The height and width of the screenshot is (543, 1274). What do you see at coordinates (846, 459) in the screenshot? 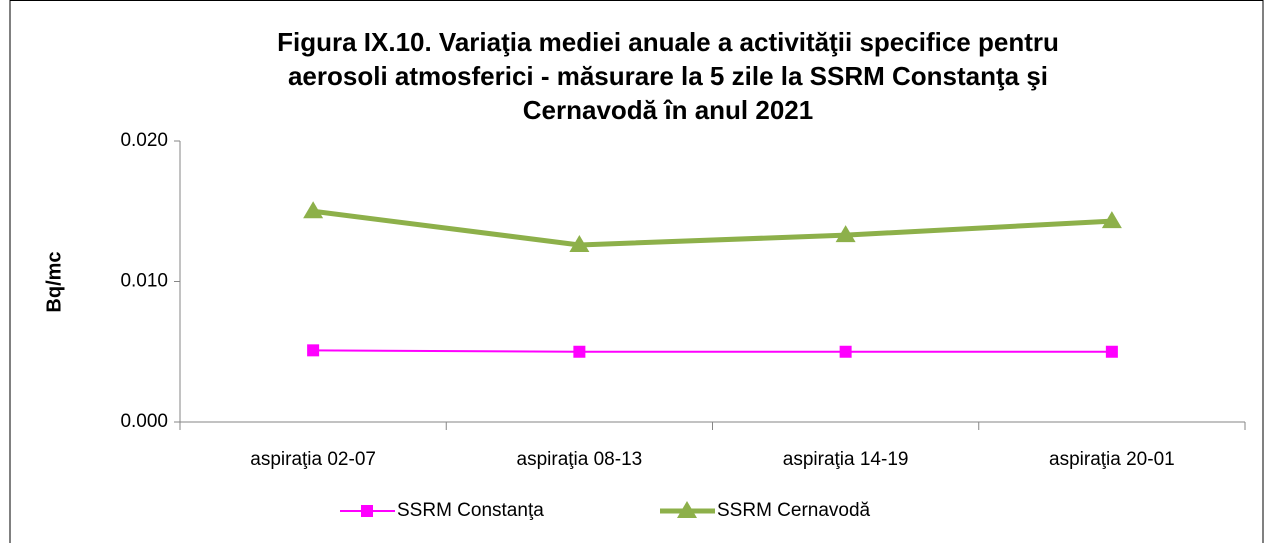
I see `x-tick-label: aspiraţia 14-19` at bounding box center [846, 459].